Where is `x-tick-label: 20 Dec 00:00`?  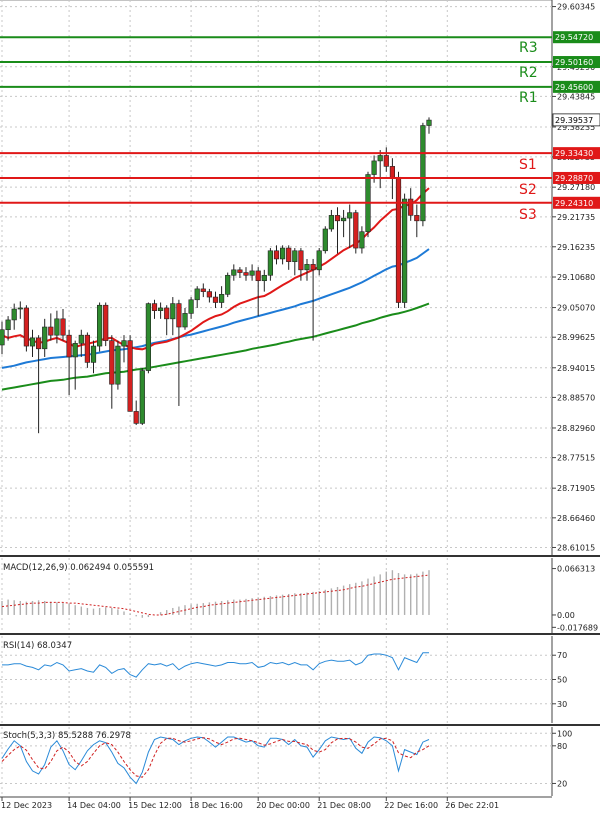
x-tick-label: 20 Dec 00:00 is located at coordinates (283, 805).